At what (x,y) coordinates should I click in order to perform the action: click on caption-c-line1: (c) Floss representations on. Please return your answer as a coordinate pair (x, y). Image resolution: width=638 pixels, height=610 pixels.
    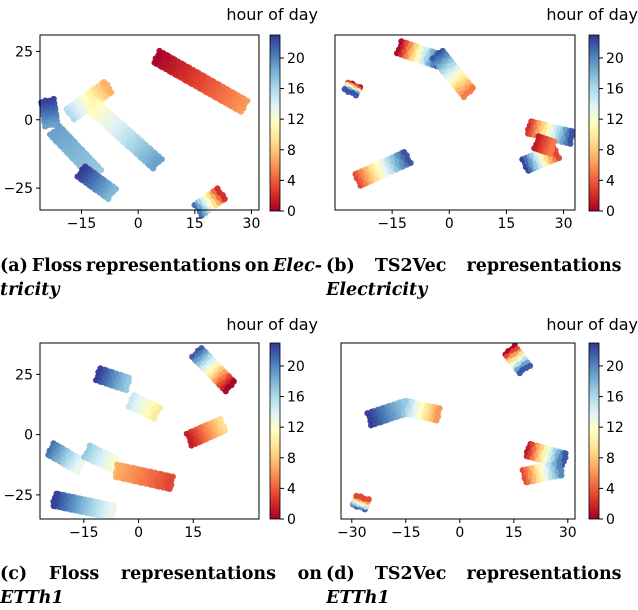
    Looking at the image, I should click on (161, 574).